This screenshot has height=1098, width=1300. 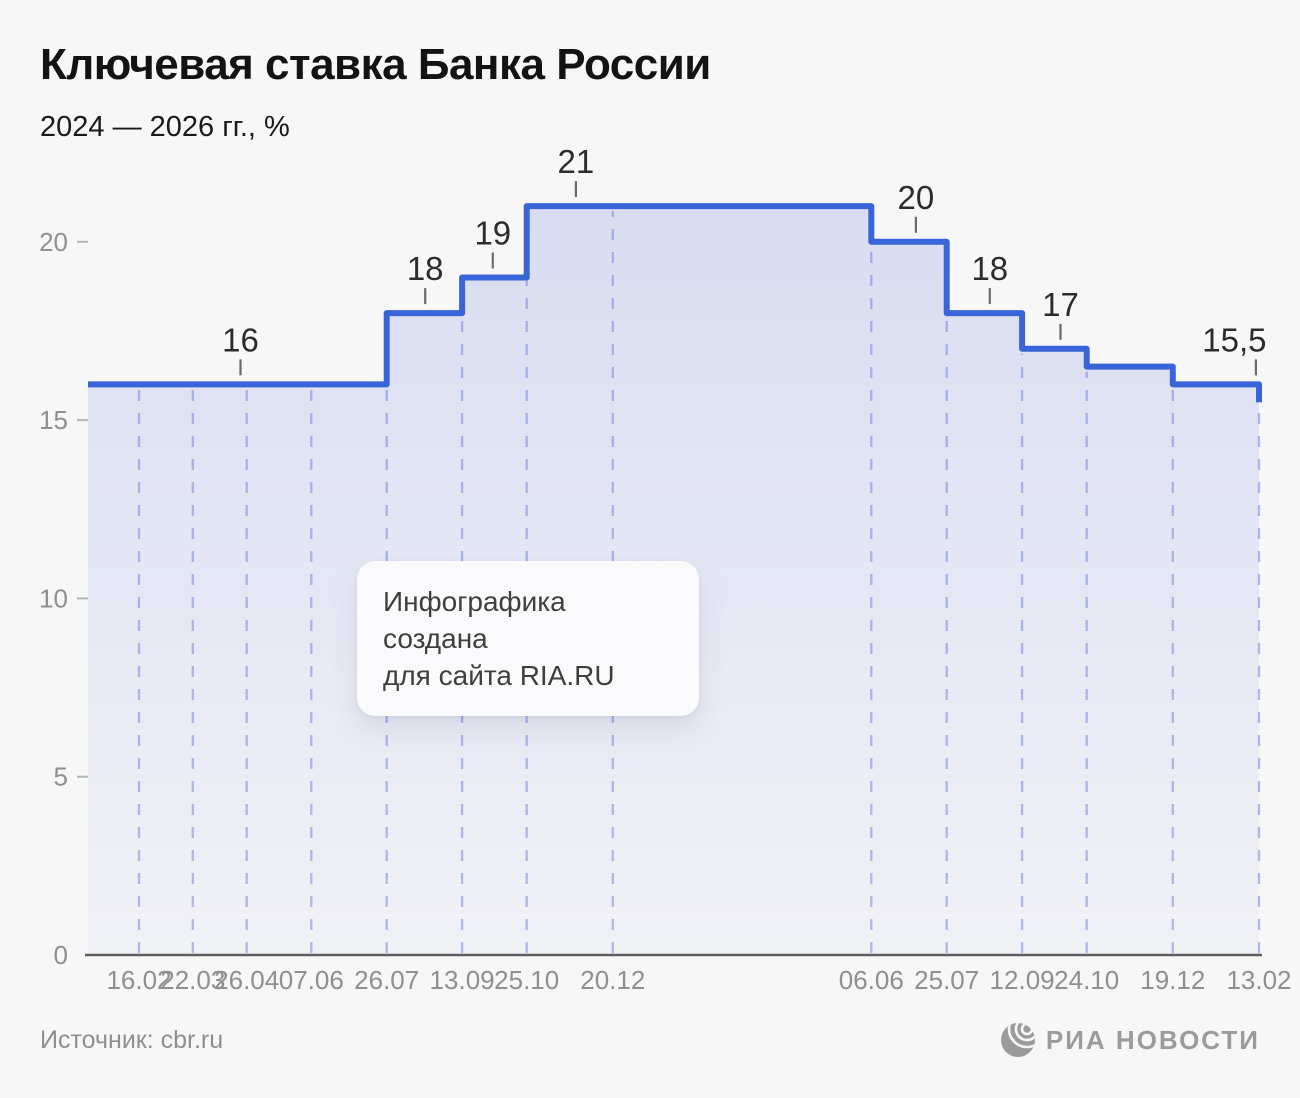 I want to click on data-label-16: 16, so click(x=240, y=339).